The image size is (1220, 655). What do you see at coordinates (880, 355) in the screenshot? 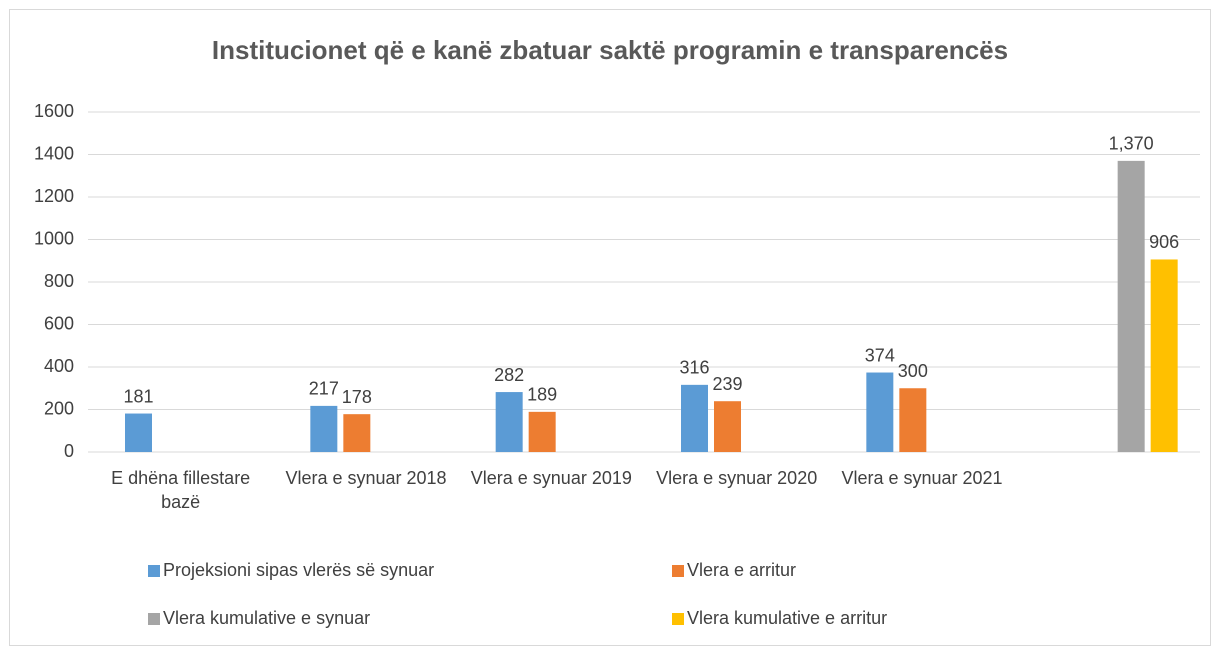
I see `data-label: 374` at bounding box center [880, 355].